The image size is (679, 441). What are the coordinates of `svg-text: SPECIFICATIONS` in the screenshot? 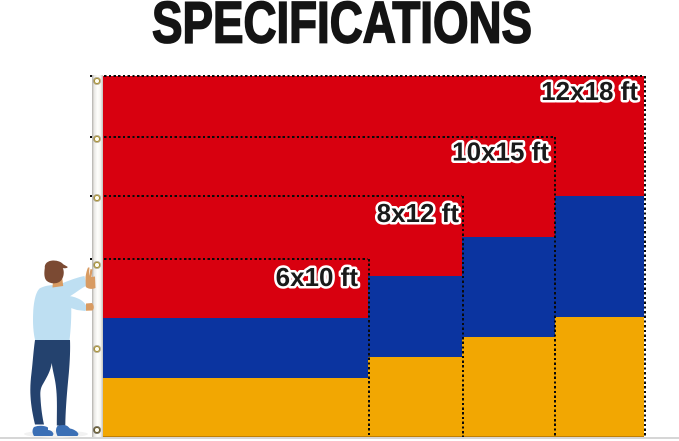 It's located at (342, 28).